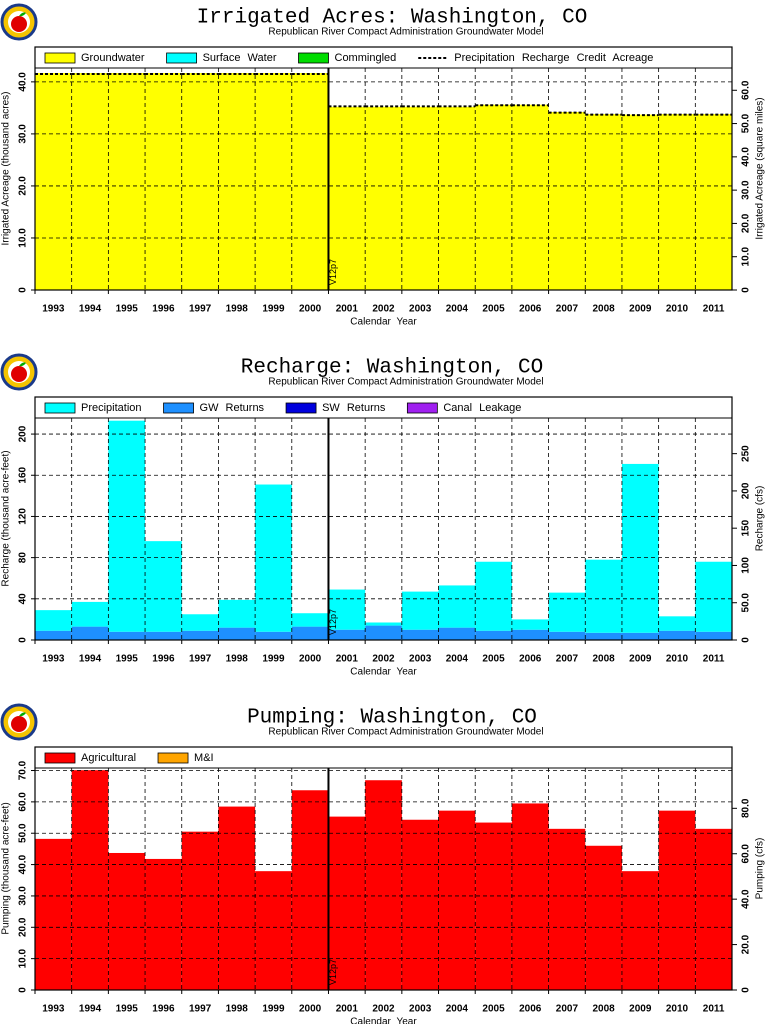 This screenshot has height=1024, width=768. I want to click on legend-label: Canal Leakage, so click(482, 408).